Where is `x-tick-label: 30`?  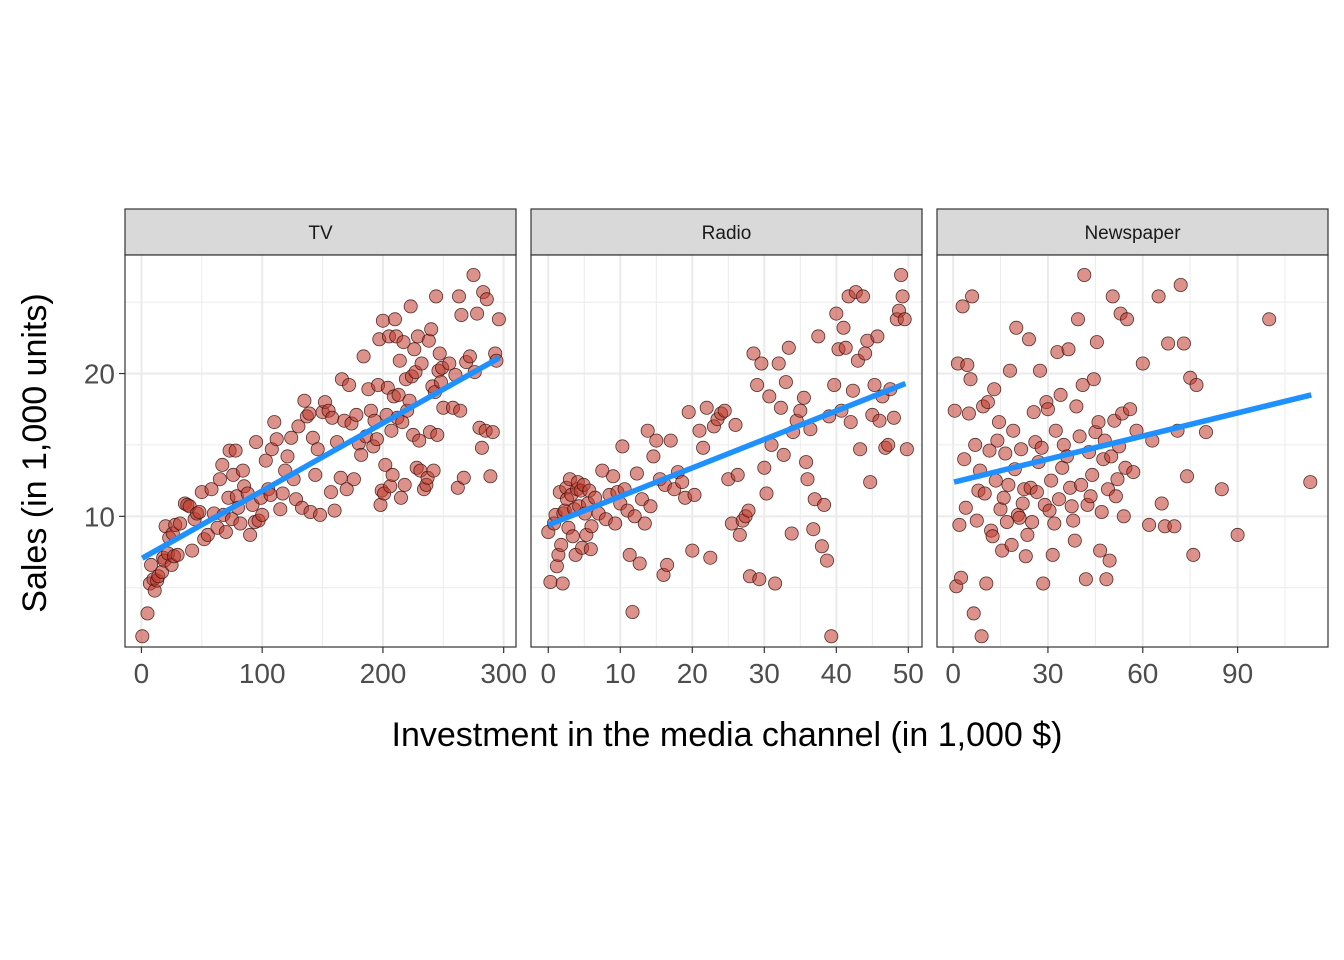 x-tick-label: 30 is located at coordinates (1047, 673).